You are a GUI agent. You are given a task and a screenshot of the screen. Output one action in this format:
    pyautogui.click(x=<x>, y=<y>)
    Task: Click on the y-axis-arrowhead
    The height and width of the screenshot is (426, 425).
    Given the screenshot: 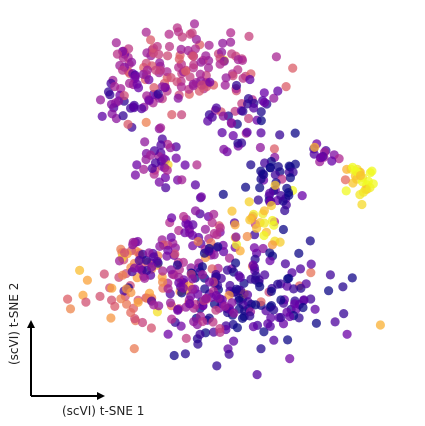 What is the action you would take?
    pyautogui.click(x=31, y=324)
    